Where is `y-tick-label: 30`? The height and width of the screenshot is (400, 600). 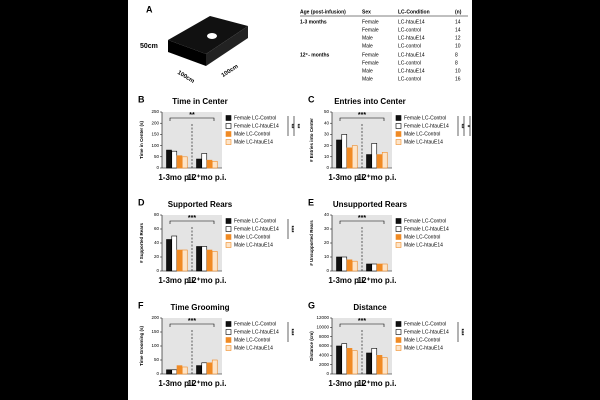 y-tick-label: 30 is located at coordinates (327, 134).